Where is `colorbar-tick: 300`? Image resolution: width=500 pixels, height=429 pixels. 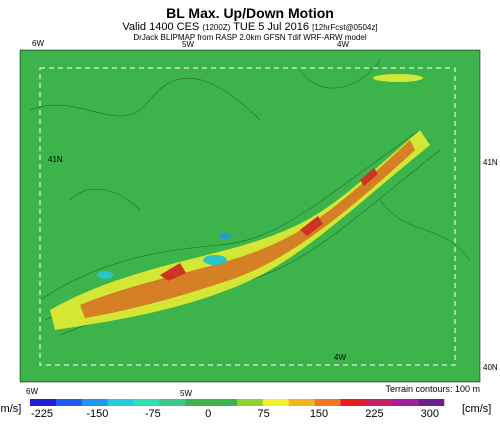 colorbar-tick: 300 is located at coordinates (430, 414).